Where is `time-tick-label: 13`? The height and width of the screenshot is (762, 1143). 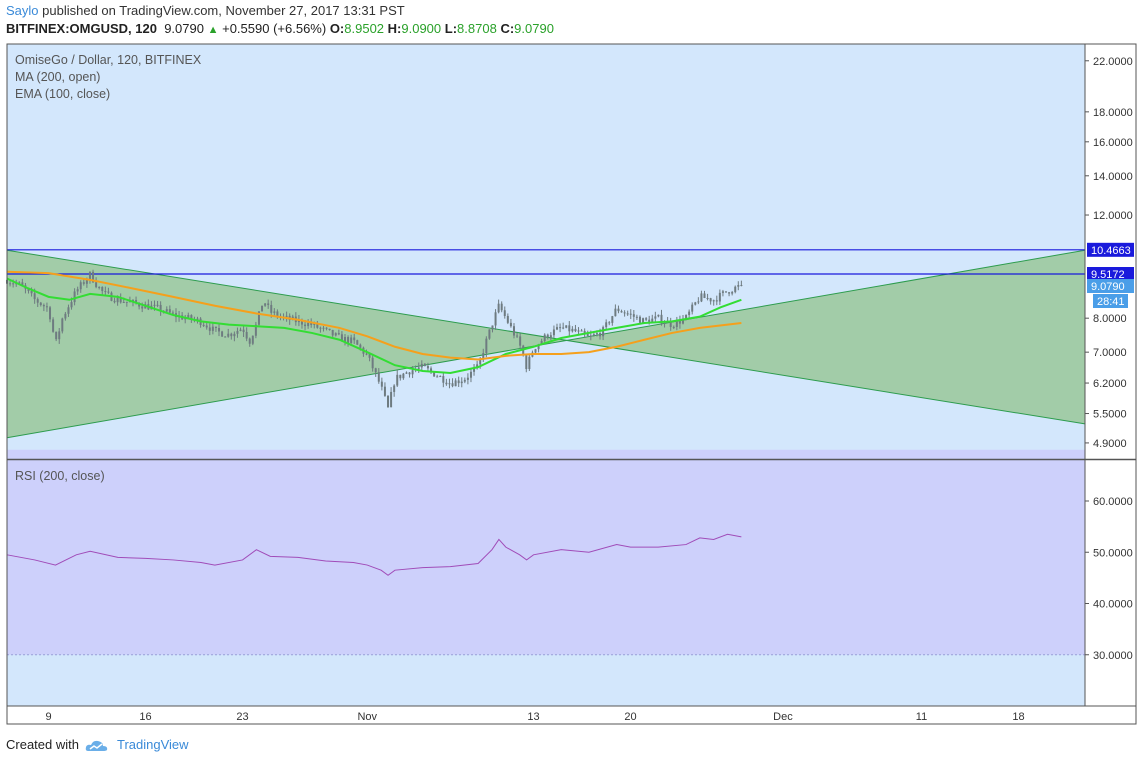 time-tick-label: 13 is located at coordinates (533, 717).